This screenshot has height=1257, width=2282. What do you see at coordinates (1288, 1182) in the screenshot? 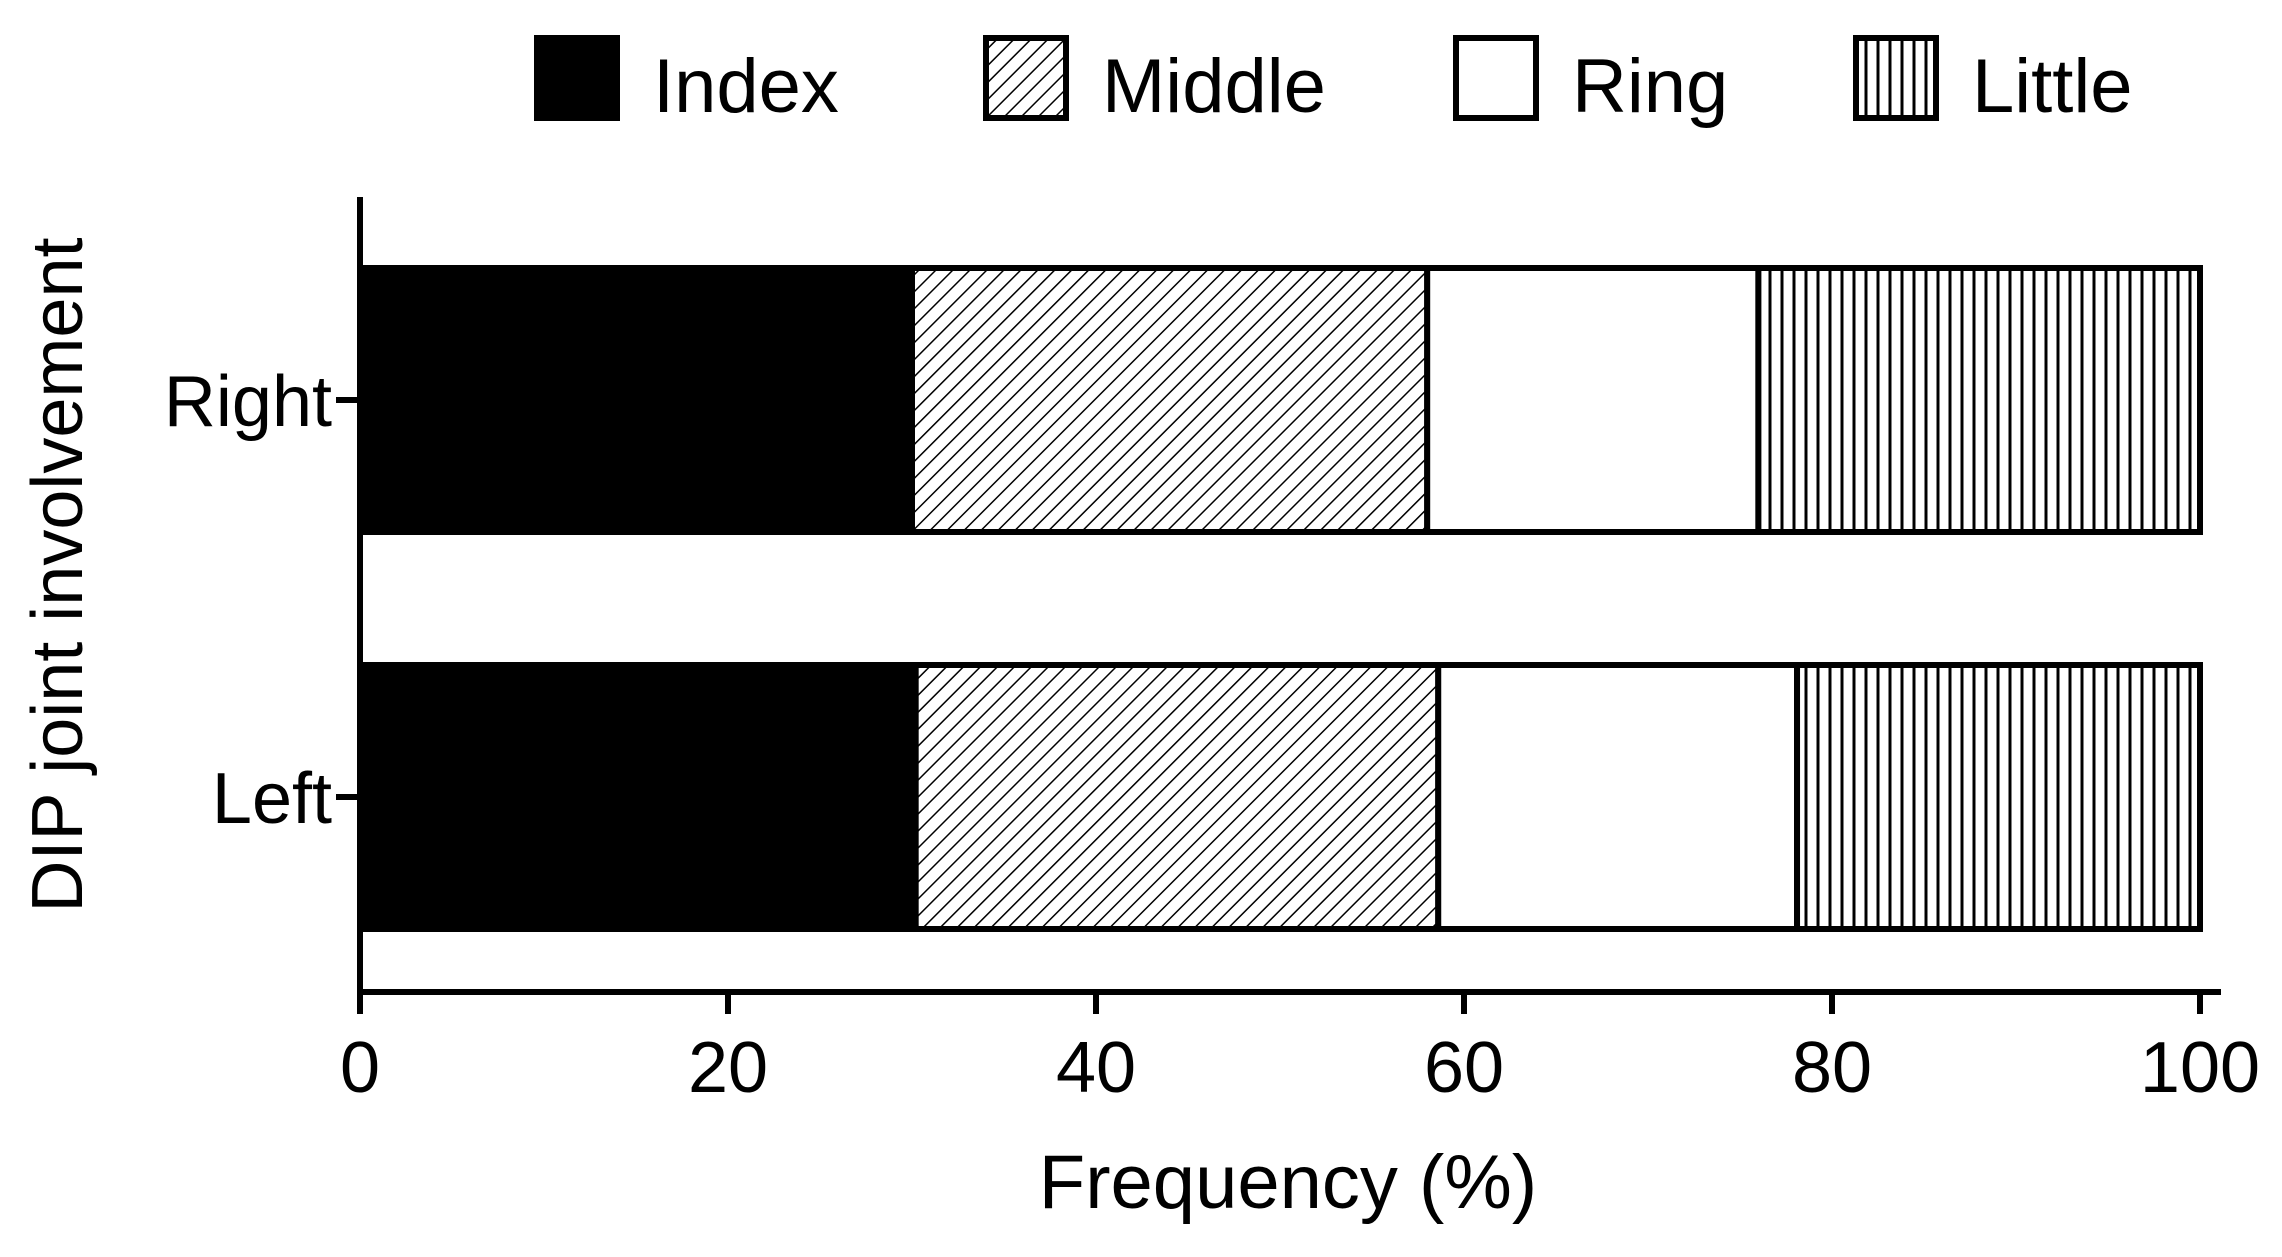
I see `x-axis-title: Frequency (%)` at bounding box center [1288, 1182].